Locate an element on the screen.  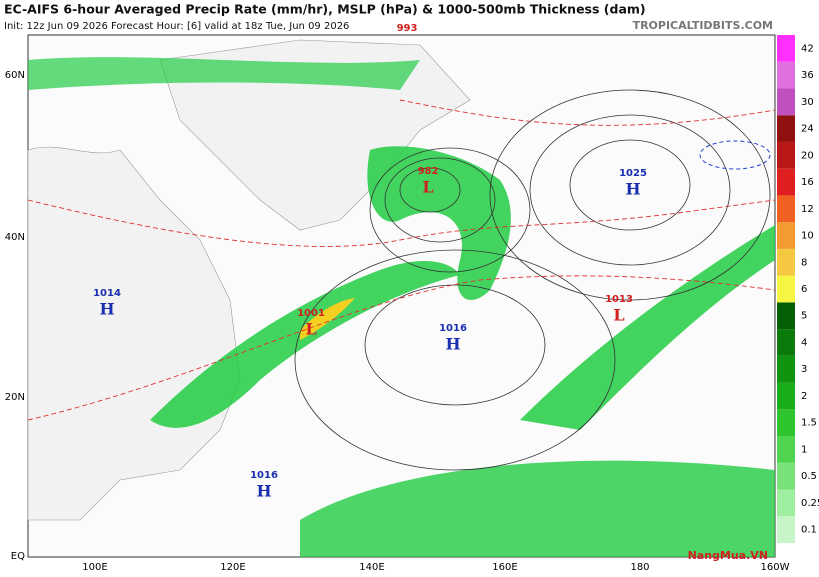
colorbar-label: 5 is located at coordinates (804, 316).